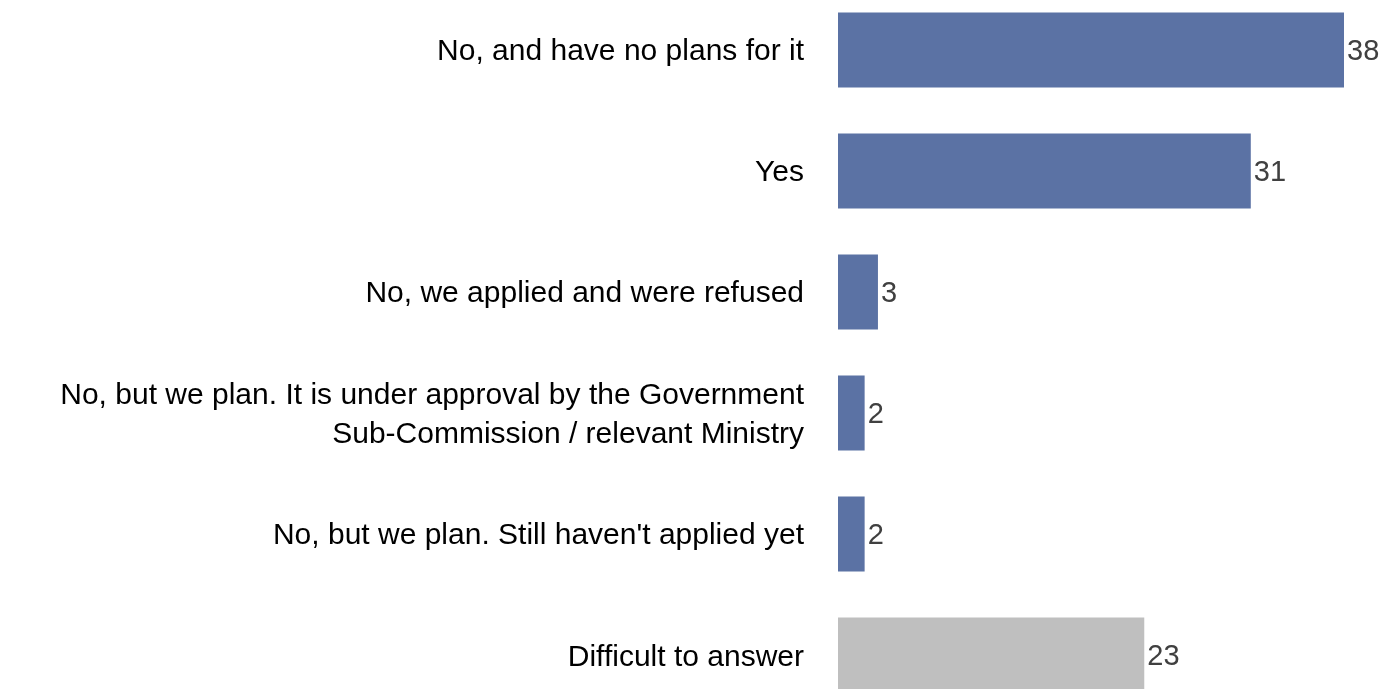  I want to click on data-label: 23, so click(1163, 655).